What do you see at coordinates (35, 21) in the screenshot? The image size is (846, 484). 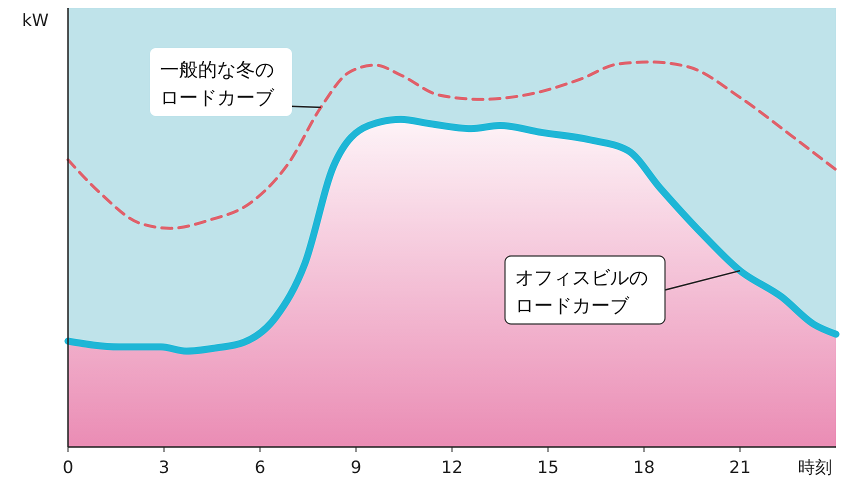 I see `y-axis-title: kW` at bounding box center [35, 21].